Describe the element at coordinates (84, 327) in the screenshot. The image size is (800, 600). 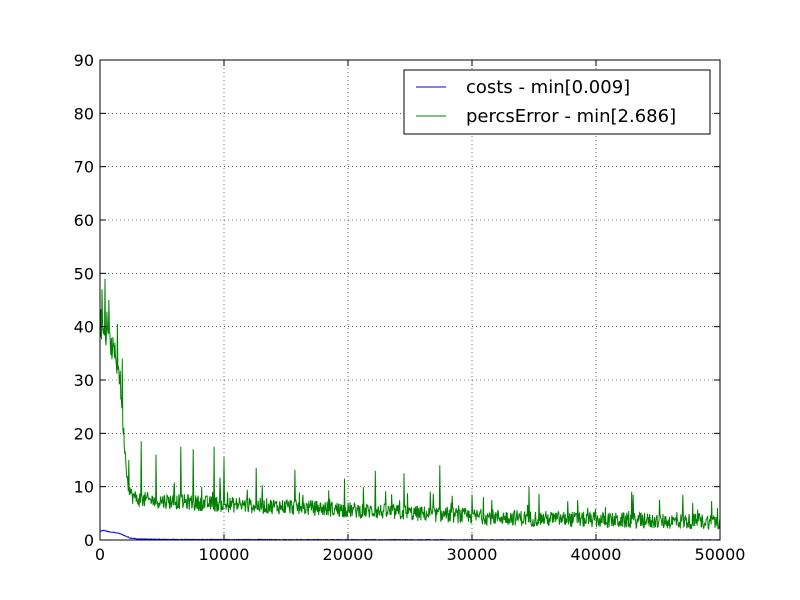
I see `y-tick-label: 40` at that location.